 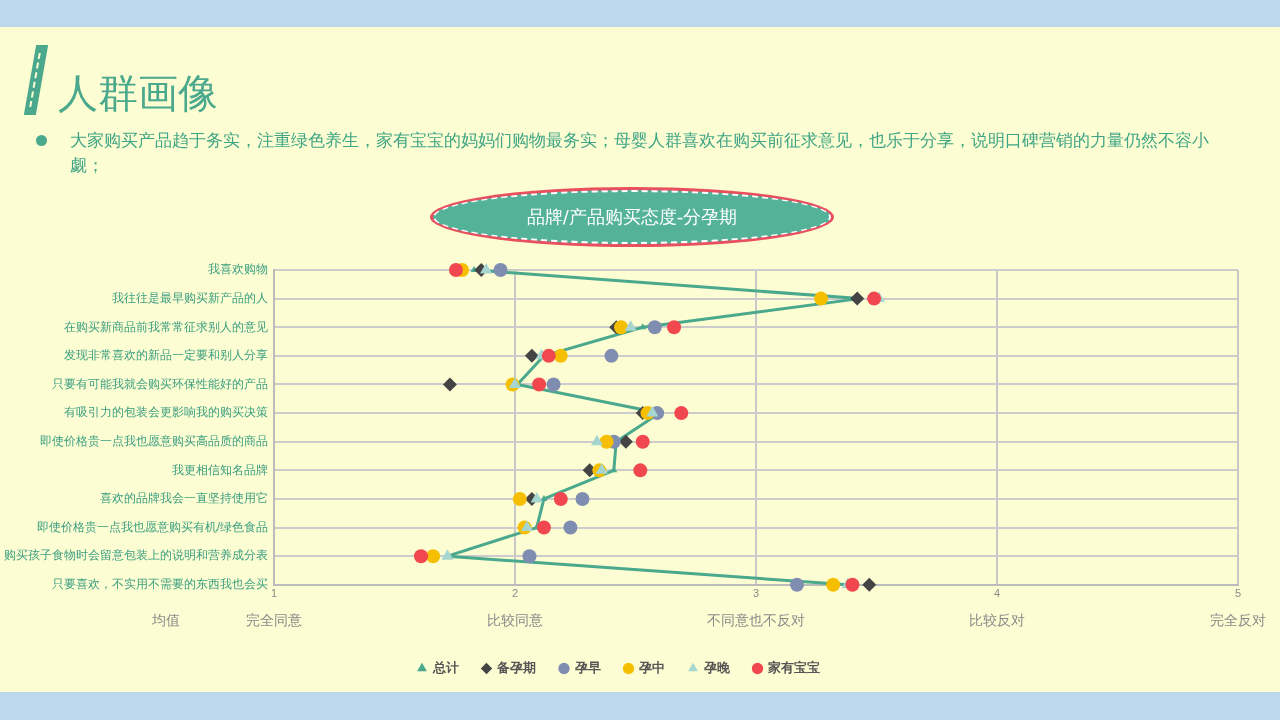 What do you see at coordinates (445, 668) in the screenshot?
I see `legend-label: 总计` at bounding box center [445, 668].